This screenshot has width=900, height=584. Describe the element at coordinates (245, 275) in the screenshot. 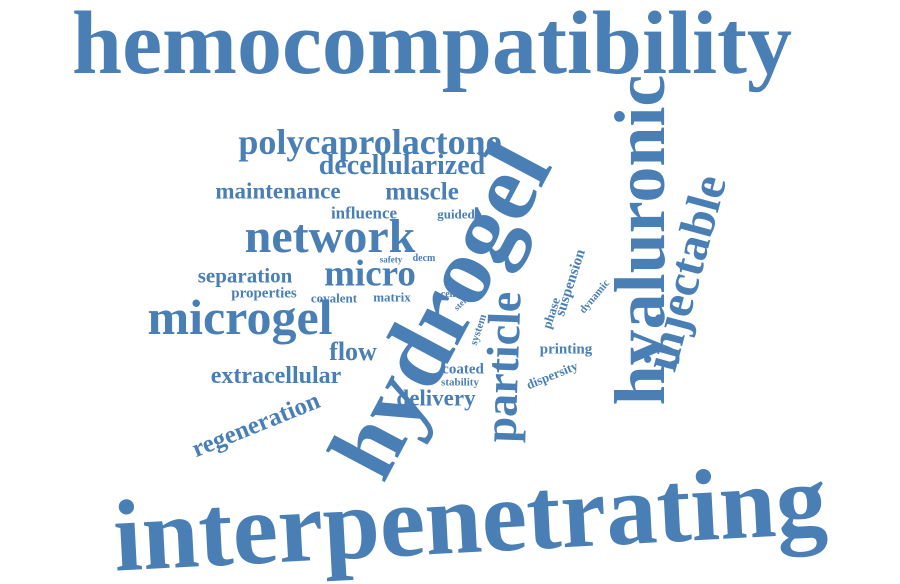

I see `word-separation: separation` at that location.